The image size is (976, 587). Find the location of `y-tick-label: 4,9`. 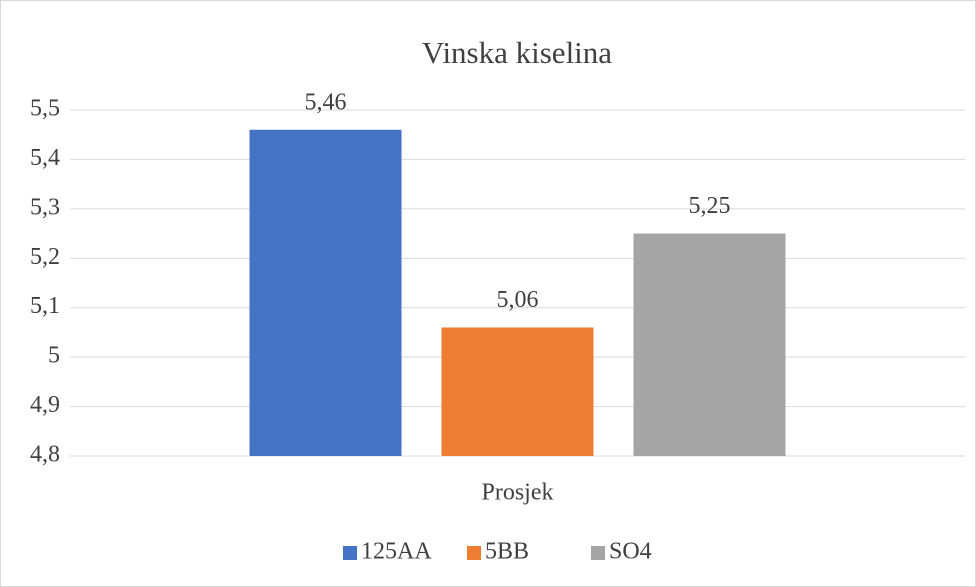

y-tick-label: 4,9 is located at coordinates (45, 405).